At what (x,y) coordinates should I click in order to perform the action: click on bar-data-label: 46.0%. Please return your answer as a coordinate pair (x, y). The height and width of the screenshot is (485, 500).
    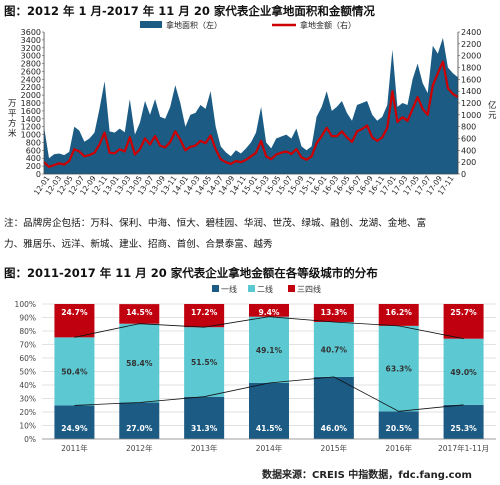
    Looking at the image, I should click on (334, 428).